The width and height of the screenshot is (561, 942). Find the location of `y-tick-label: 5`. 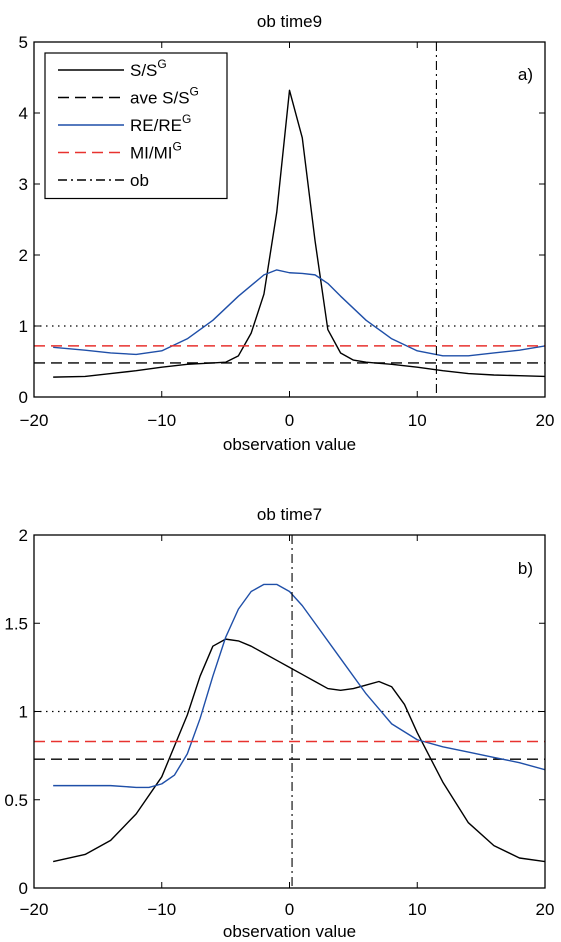

y-tick-label: 5 is located at coordinates (23, 42).